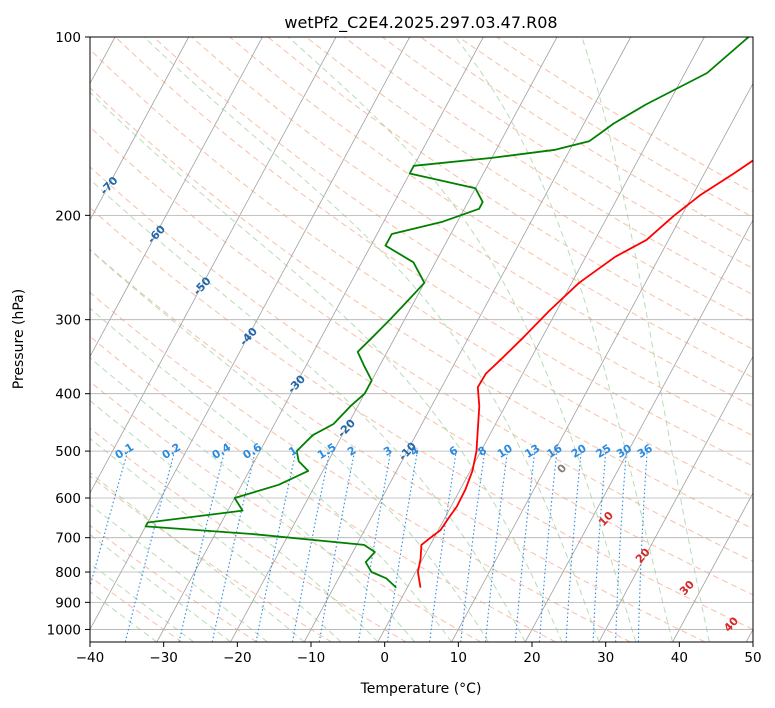  Describe the element at coordinates (604, 451) in the screenshot. I see `mixing-ratio-label: 25` at that location.